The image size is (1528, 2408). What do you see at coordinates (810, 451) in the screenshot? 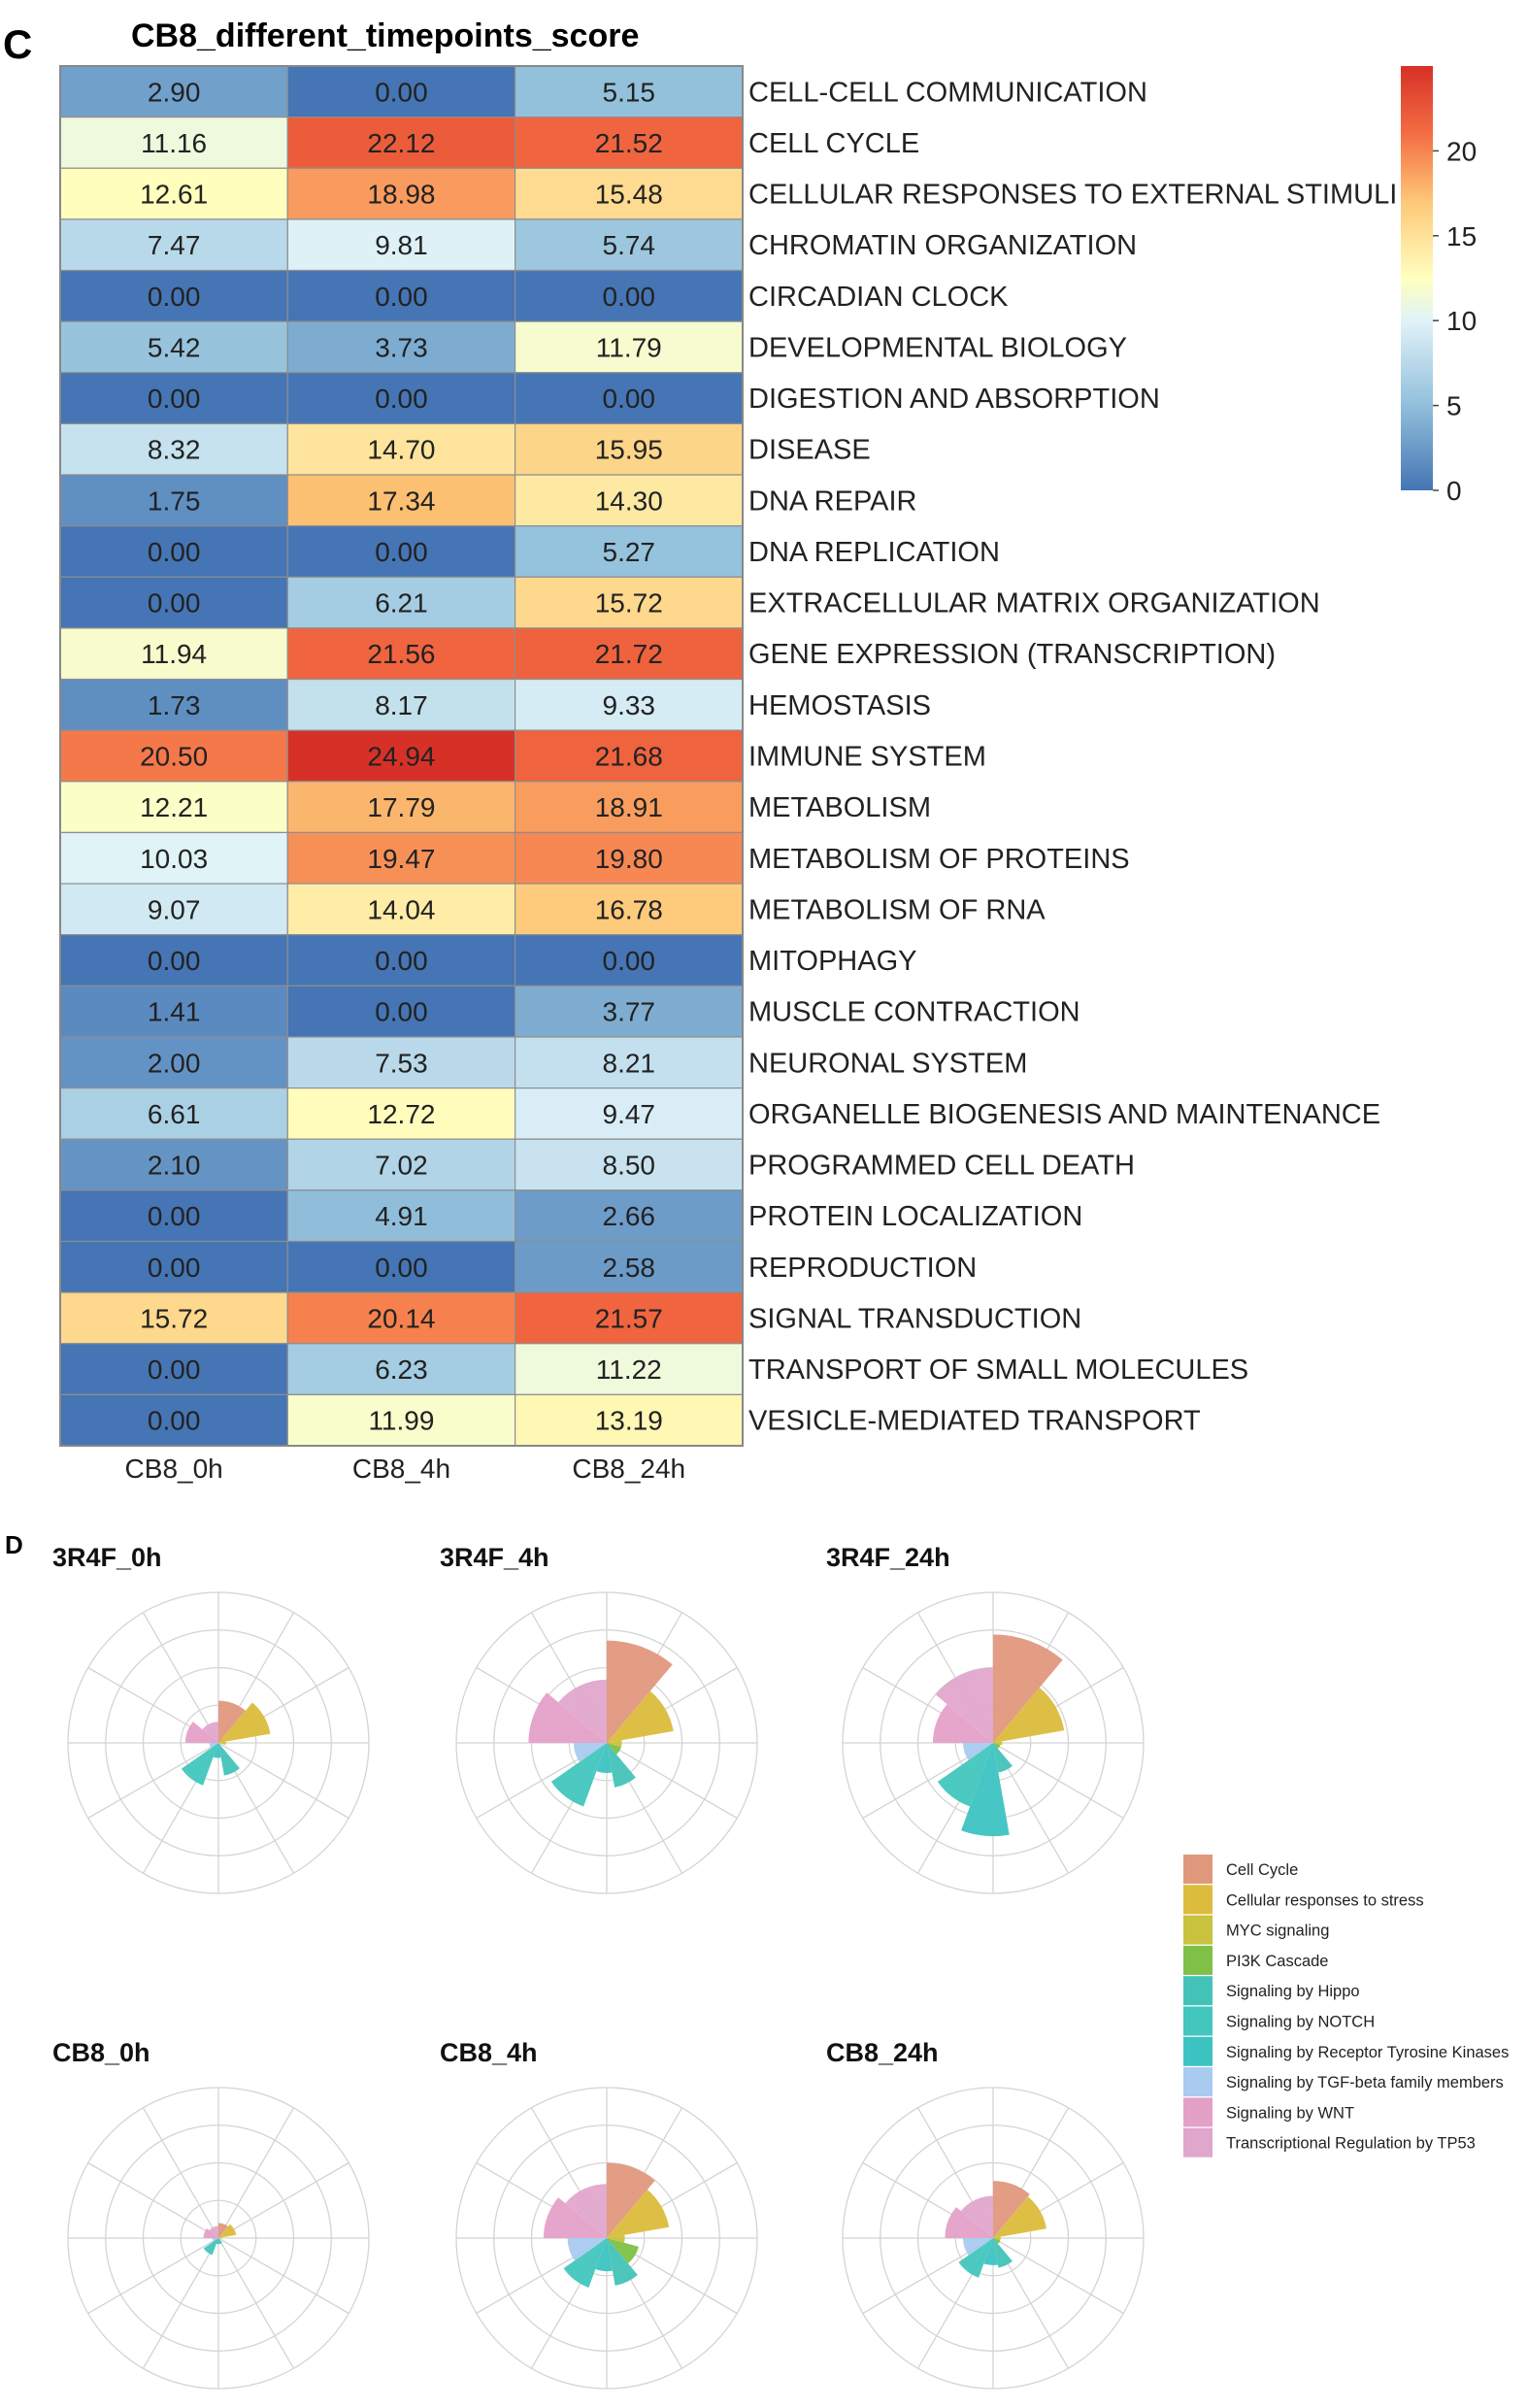
I see `heatmap-row-label: DISEASE` at bounding box center [810, 451].